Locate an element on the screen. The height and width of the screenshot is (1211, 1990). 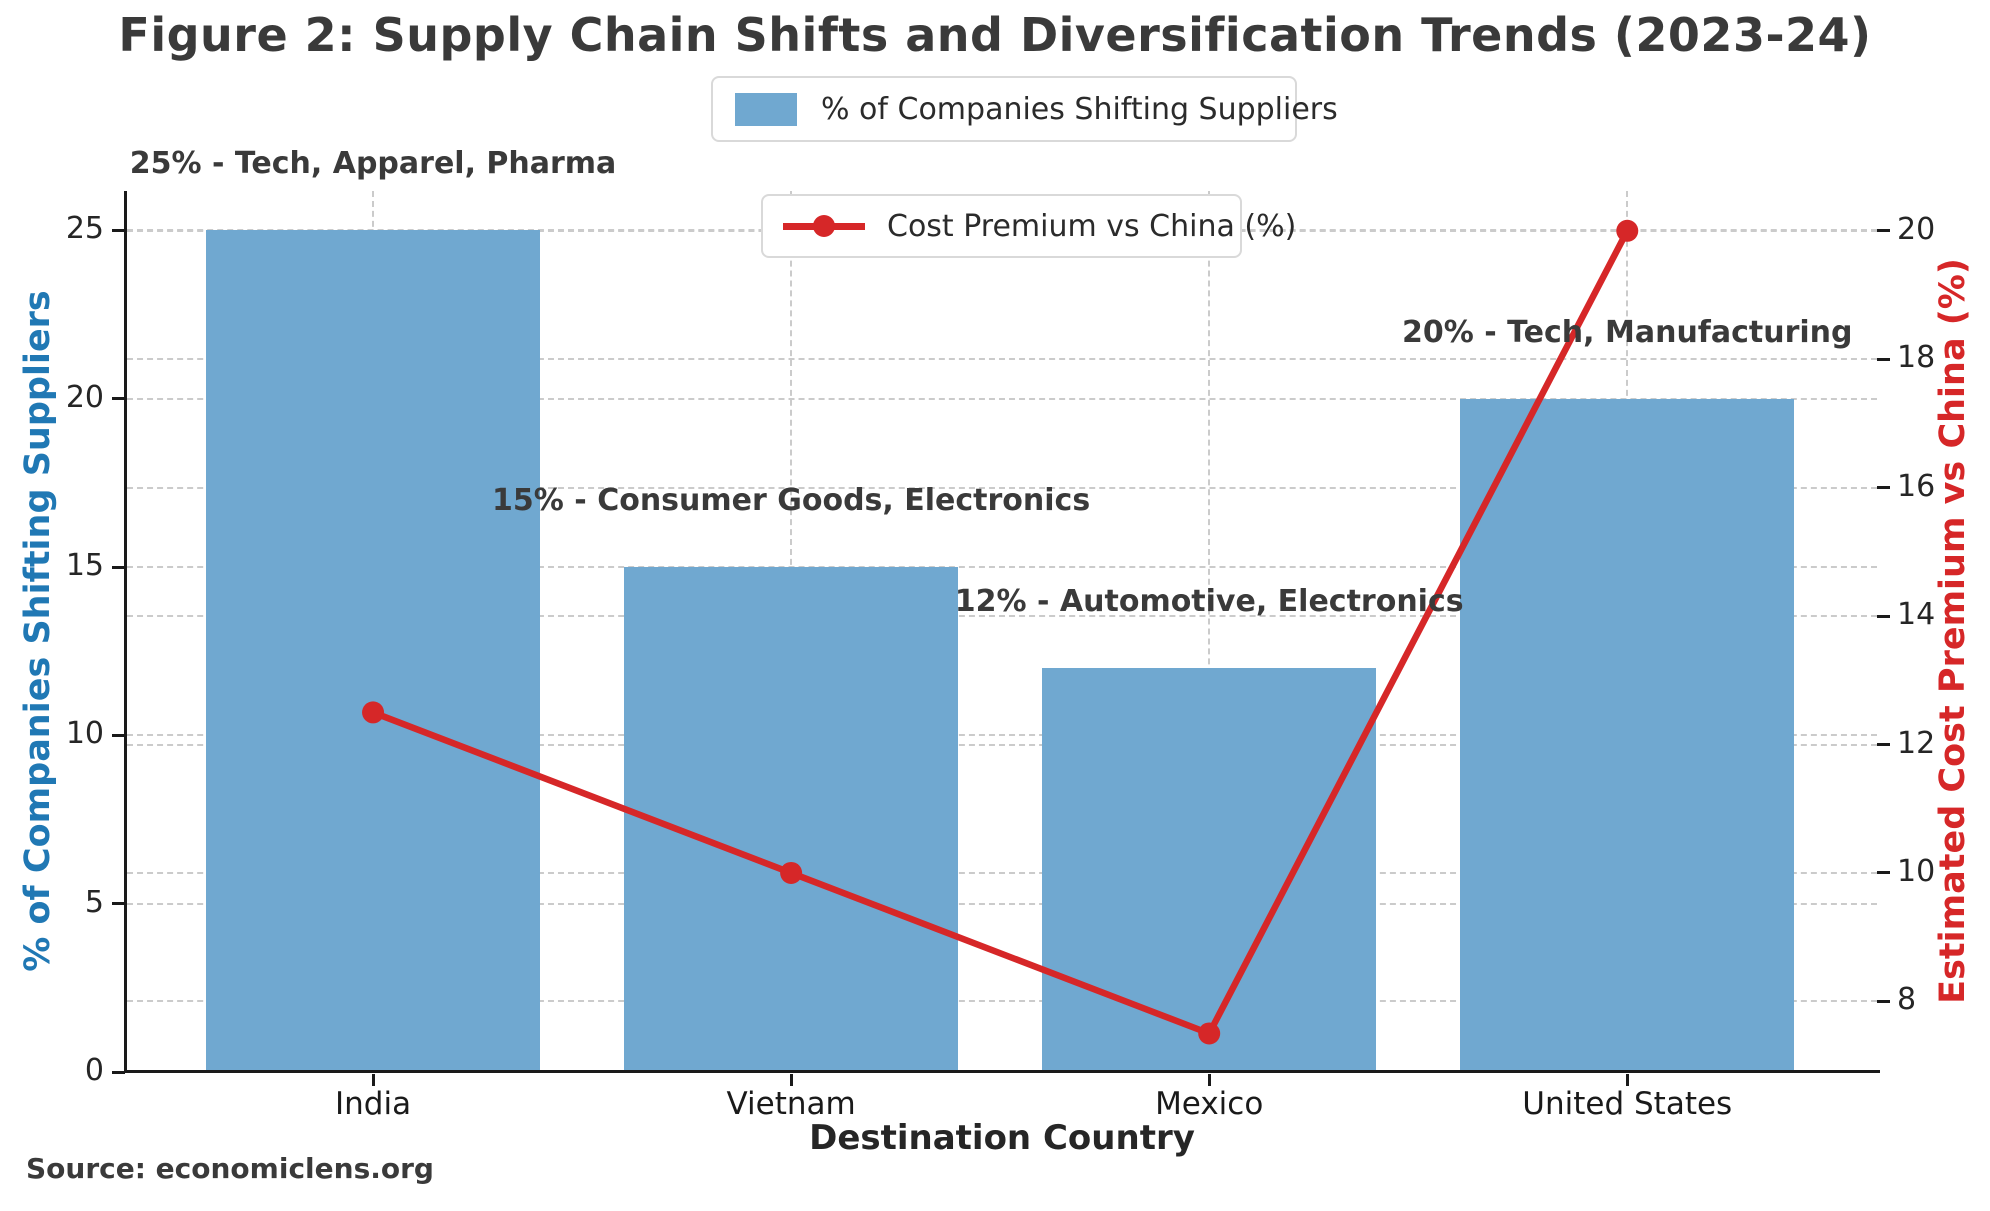
bar-india is located at coordinates (373, 651).